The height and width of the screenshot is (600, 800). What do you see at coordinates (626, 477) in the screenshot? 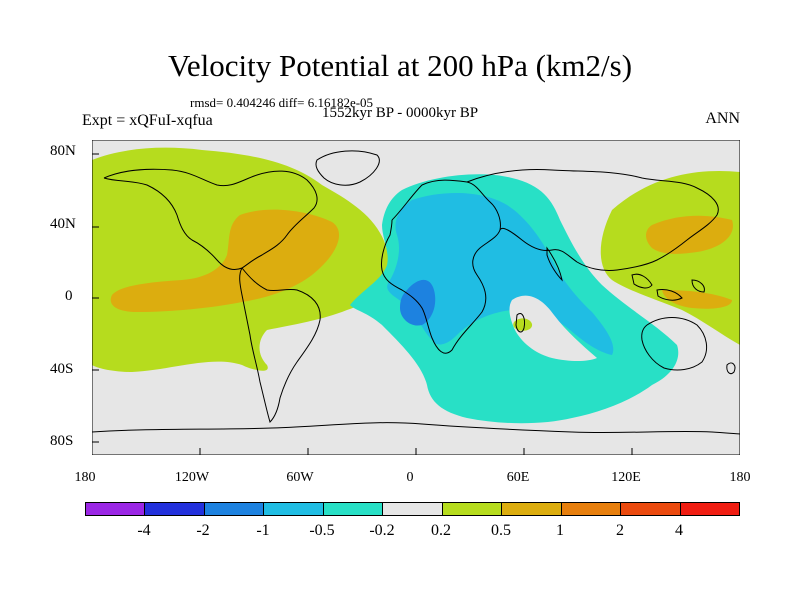
I see `x-tick-label: 120E` at bounding box center [626, 477].